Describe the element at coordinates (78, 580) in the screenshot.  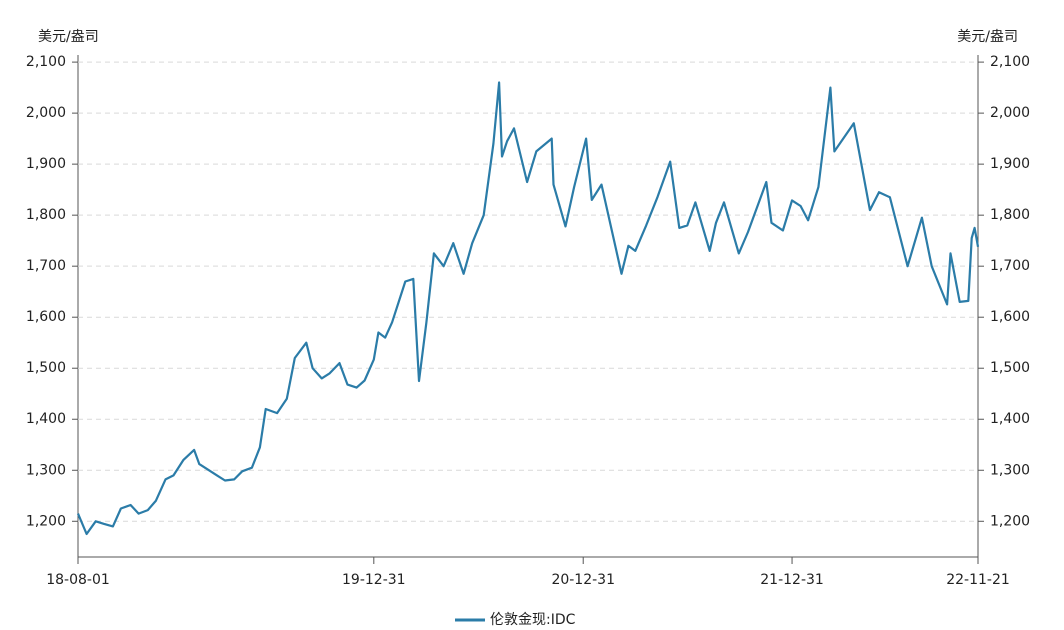
I see `x-tick-label: 18-08-01` at that location.